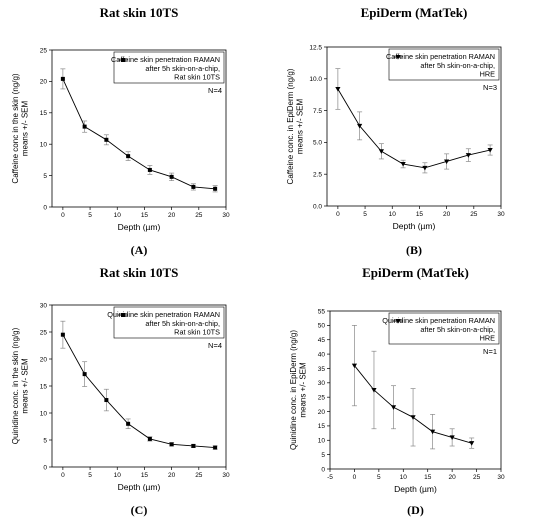 This screenshot has width=550, height=520. I want to click on y-tick-label: 0.0, so click(317, 206).